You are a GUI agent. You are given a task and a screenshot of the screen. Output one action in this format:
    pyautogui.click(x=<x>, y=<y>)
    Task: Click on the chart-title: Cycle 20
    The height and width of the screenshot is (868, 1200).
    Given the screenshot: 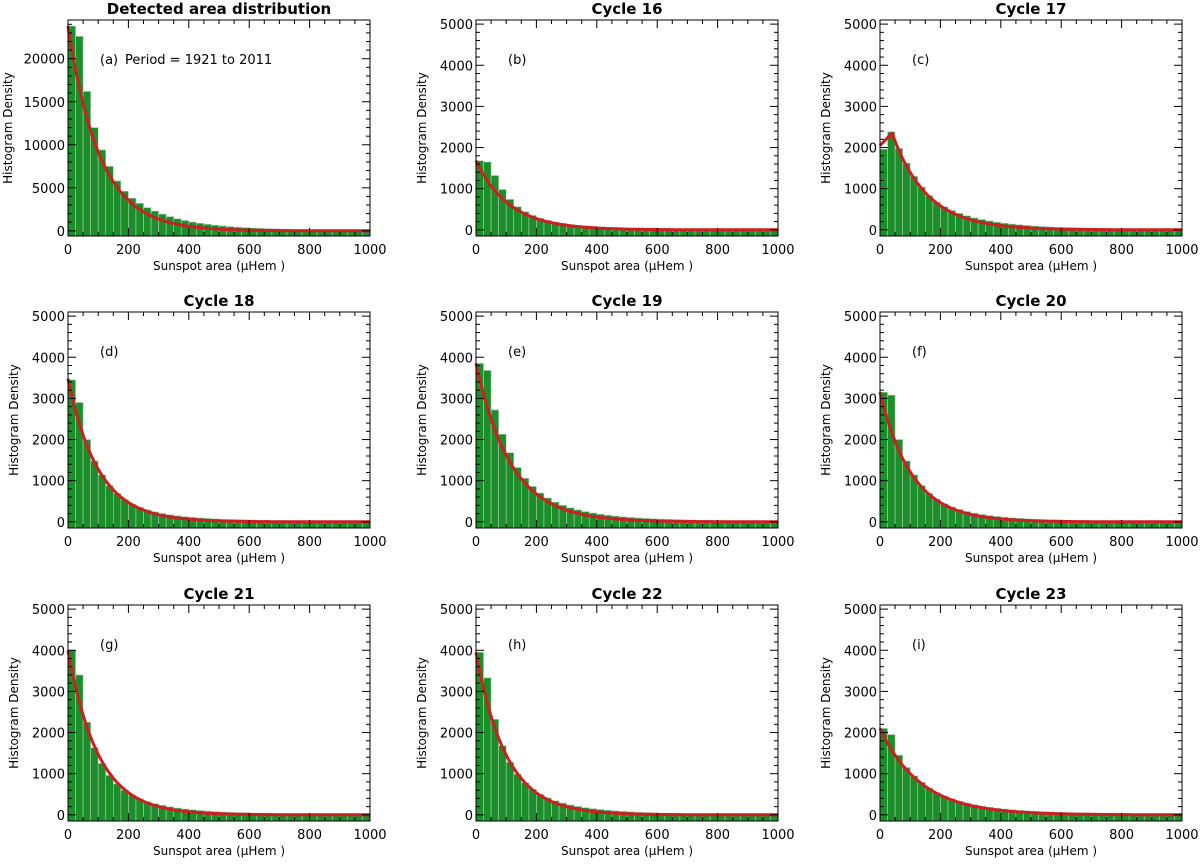 What is the action you would take?
    pyautogui.click(x=1030, y=301)
    